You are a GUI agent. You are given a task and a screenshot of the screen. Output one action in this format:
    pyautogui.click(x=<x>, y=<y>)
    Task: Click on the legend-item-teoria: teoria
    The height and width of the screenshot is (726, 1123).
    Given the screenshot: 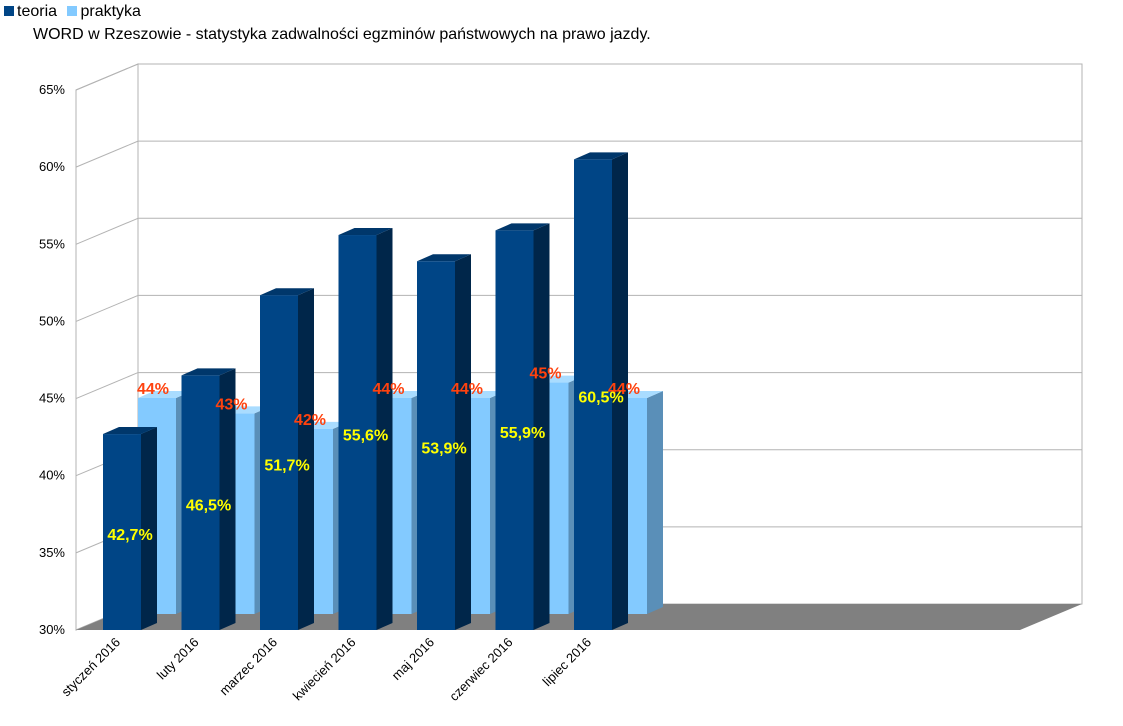 What is the action you would take?
    pyautogui.click(x=30, y=12)
    